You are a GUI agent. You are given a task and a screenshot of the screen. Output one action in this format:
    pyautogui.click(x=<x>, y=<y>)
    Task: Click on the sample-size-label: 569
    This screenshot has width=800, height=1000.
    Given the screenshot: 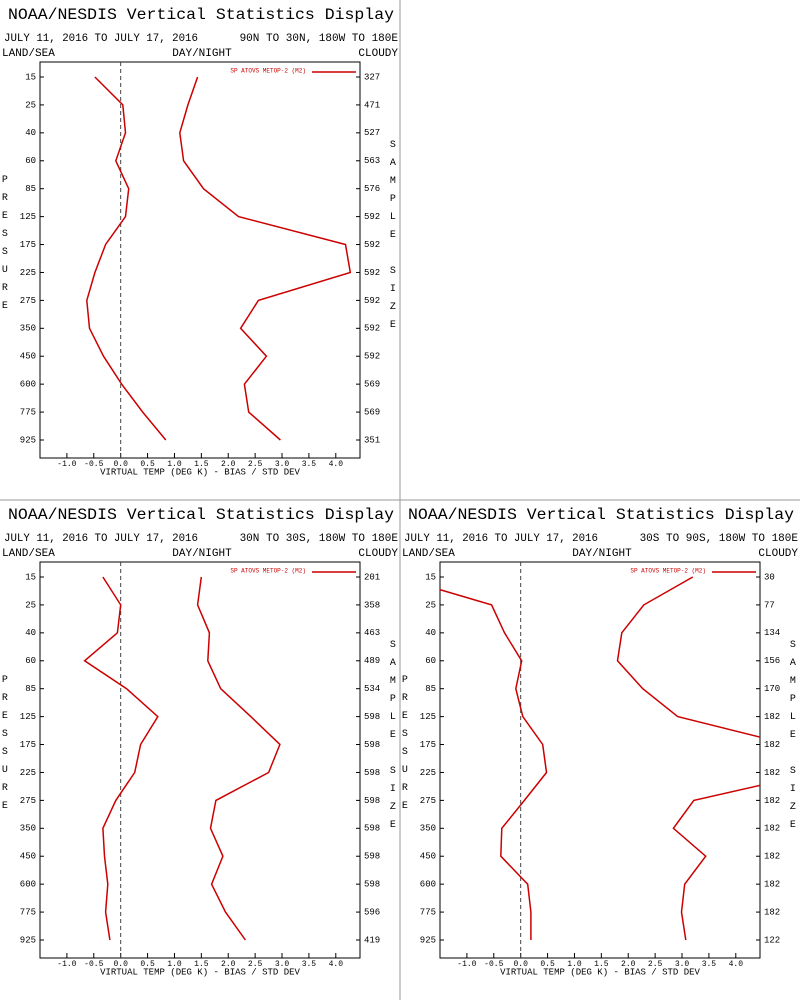 What is the action you would take?
    pyautogui.click(x=372, y=385)
    